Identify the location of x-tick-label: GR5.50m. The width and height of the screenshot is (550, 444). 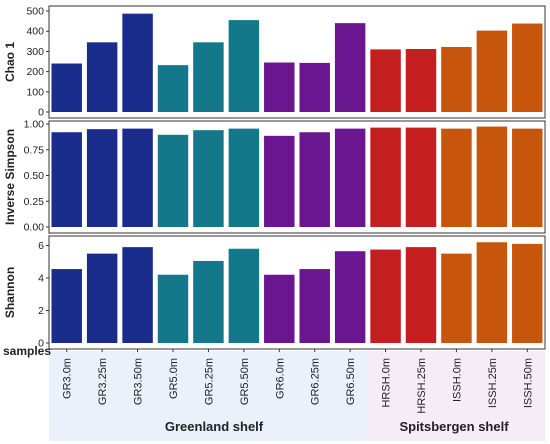
(245, 381).